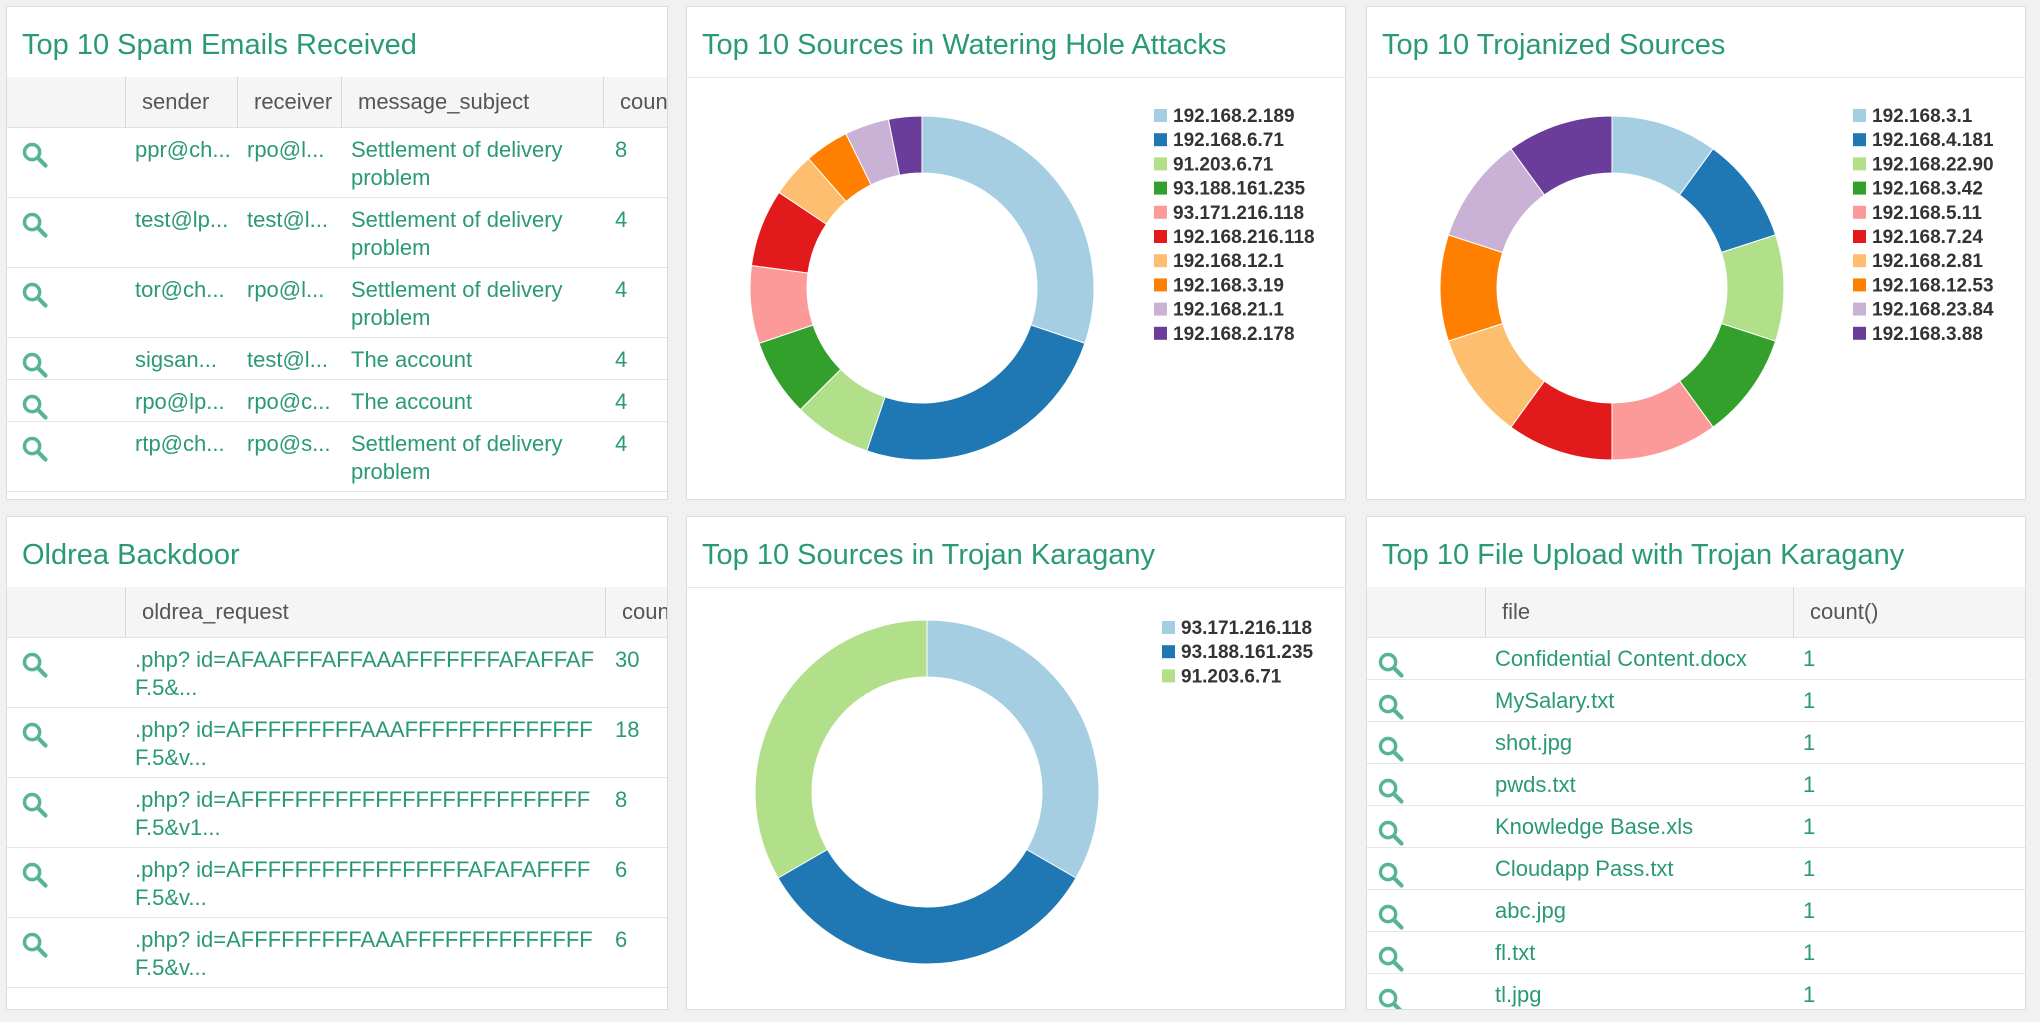 This screenshot has height=1022, width=2040. I want to click on trojanized-panel-title: Top 10 Trojanized Sources, so click(1554, 45).